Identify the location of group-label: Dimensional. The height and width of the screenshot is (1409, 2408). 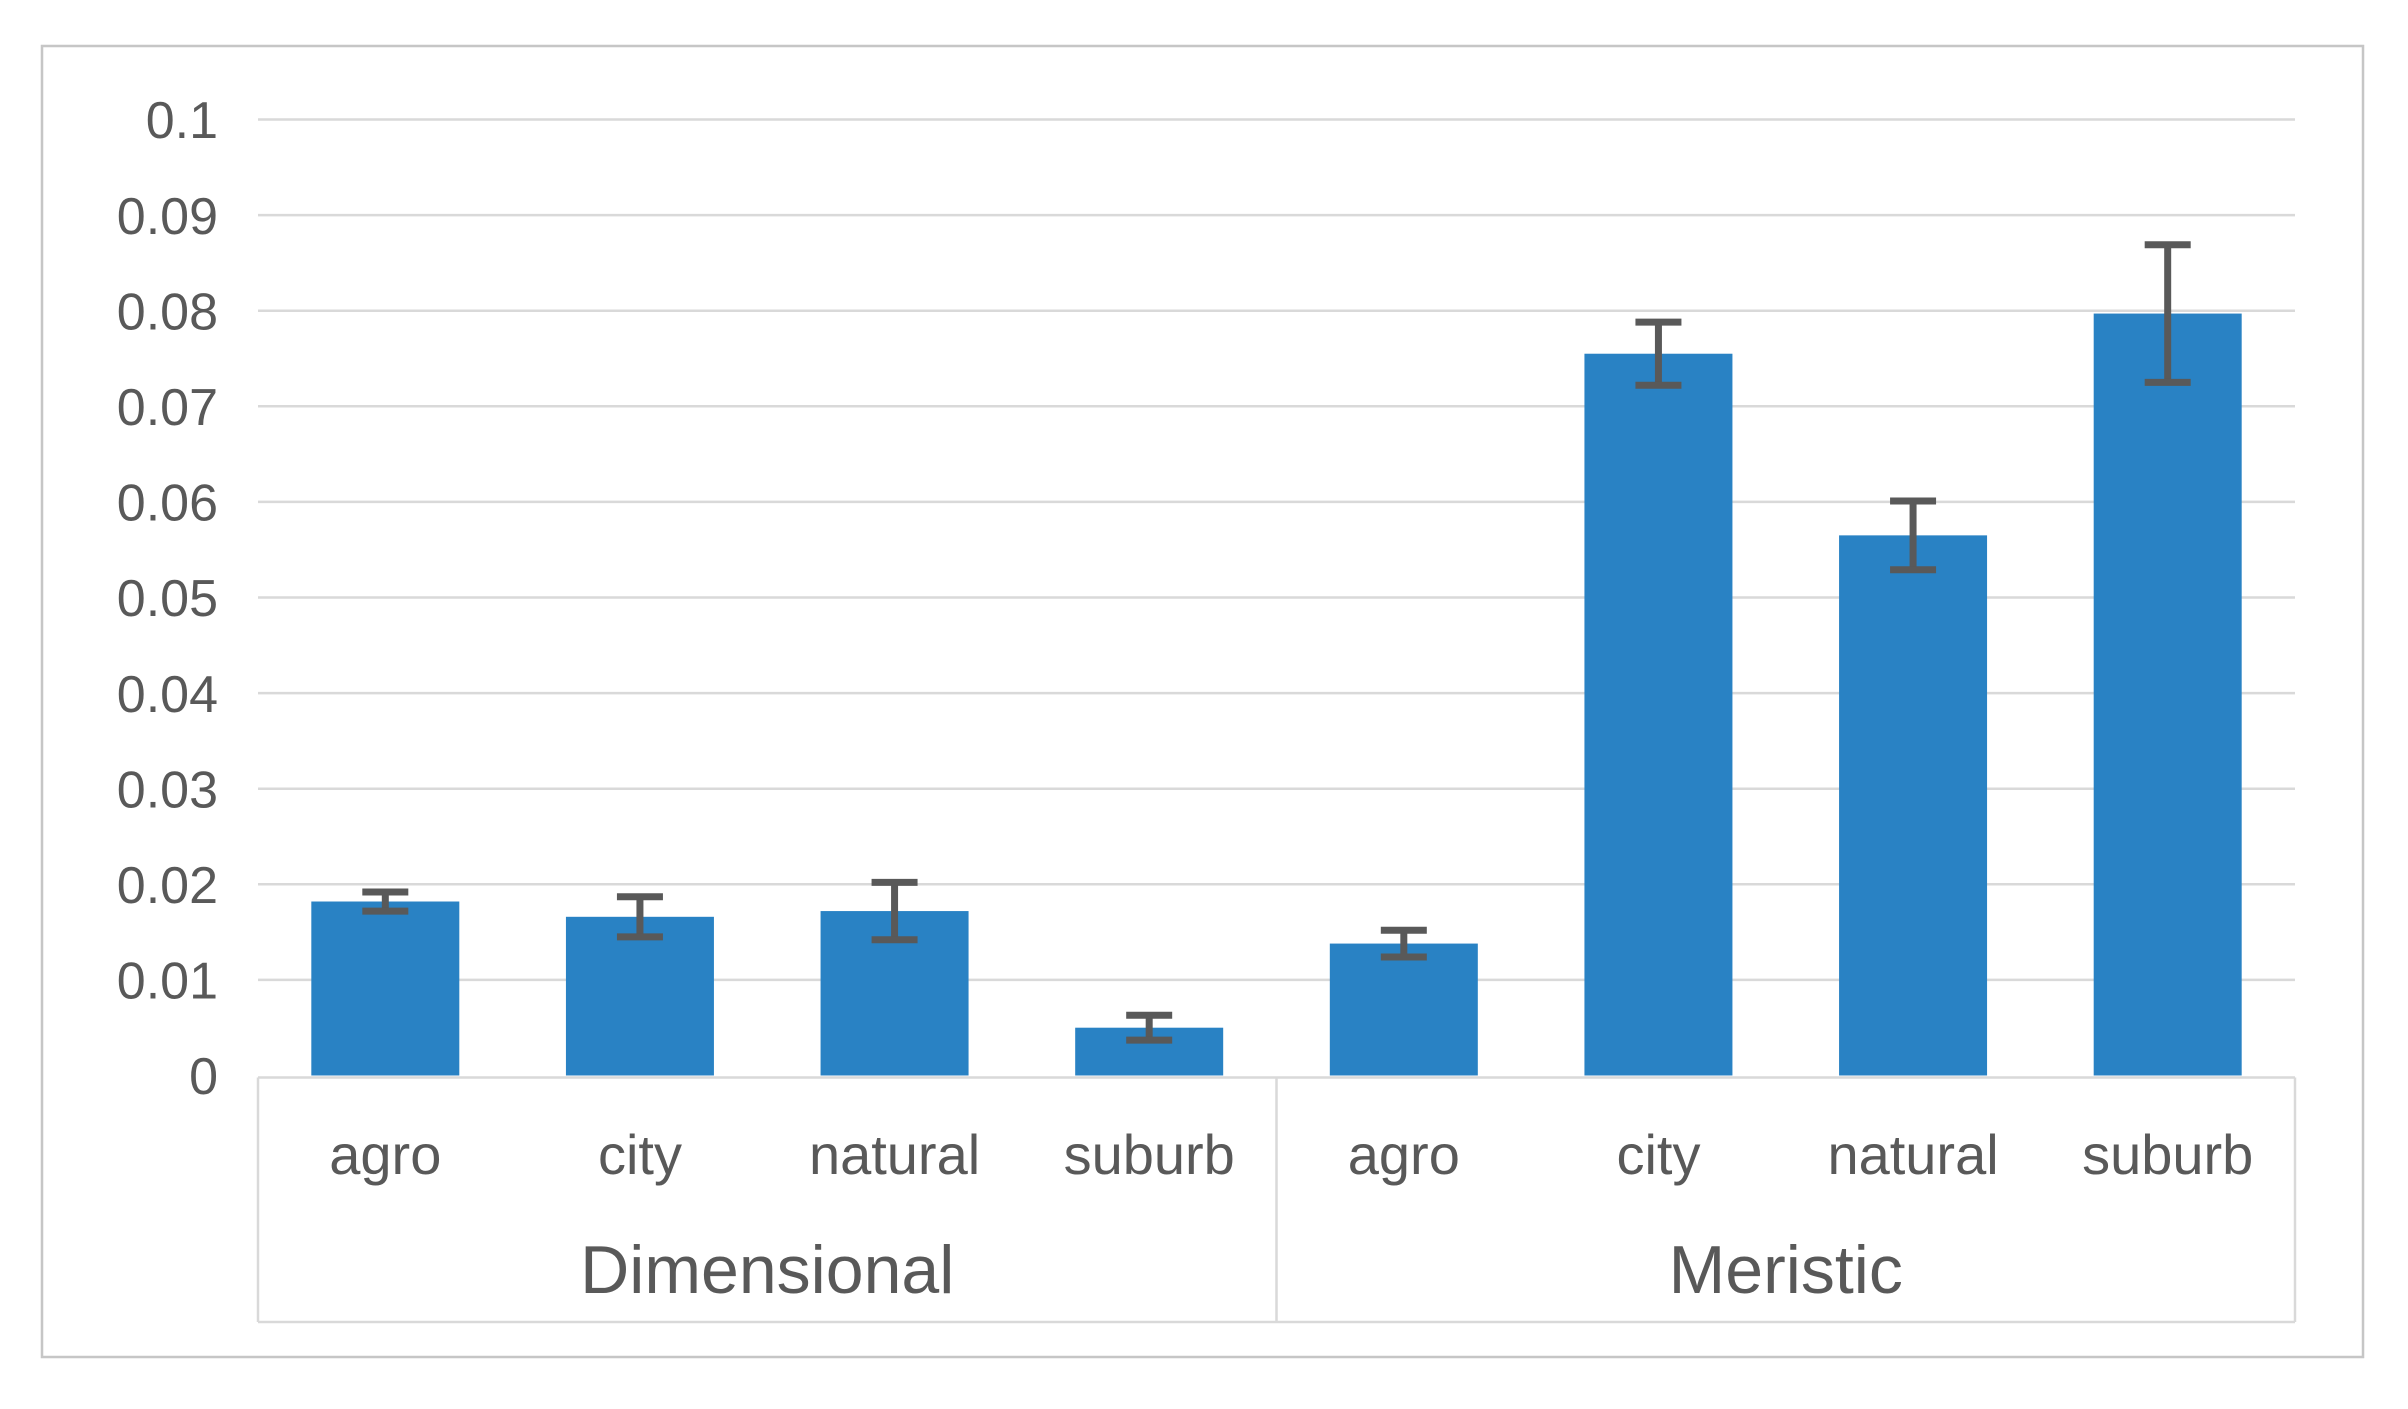
(767, 1270).